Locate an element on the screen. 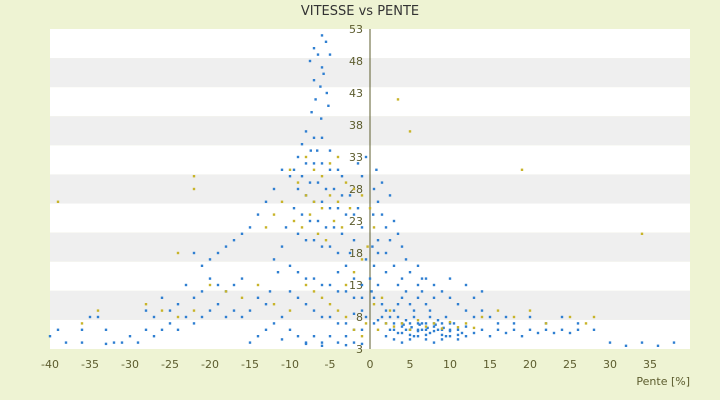 This screenshot has height=400, width=720. y-tick-label: 8 is located at coordinates (359, 317).